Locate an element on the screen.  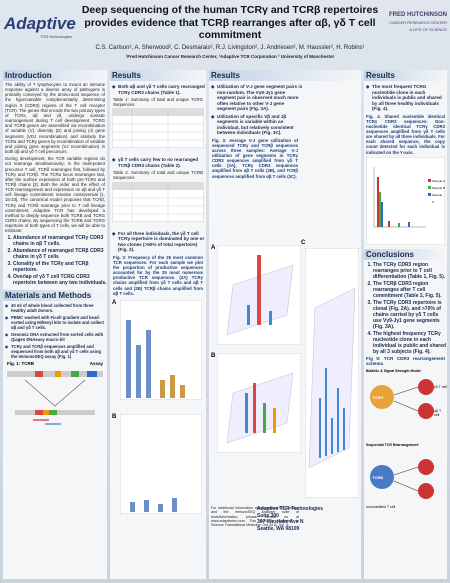
list-item: 307 Westlake Ave N is located at coordinates (280, 522).